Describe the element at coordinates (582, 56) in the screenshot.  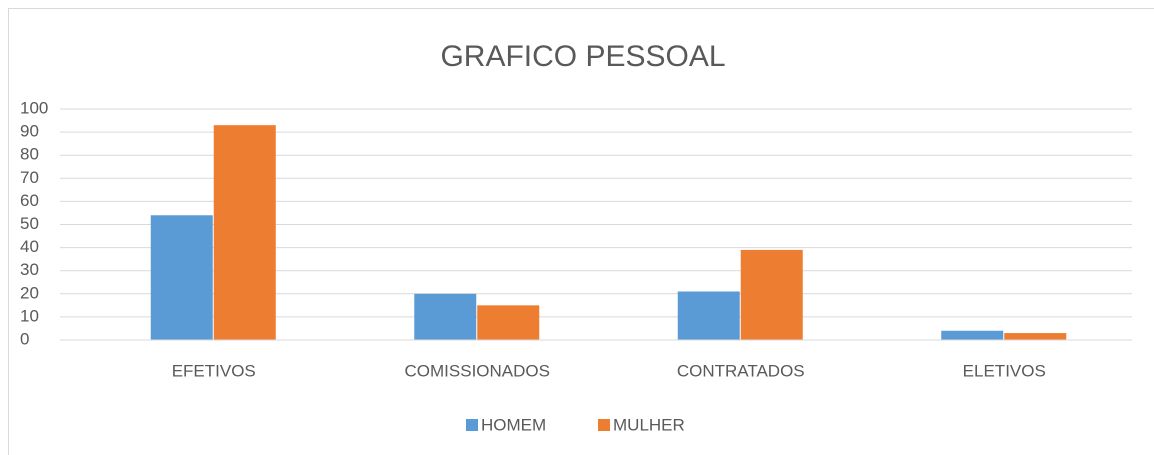
I see `chart-title: GRAFICO PESSOAL` at that location.